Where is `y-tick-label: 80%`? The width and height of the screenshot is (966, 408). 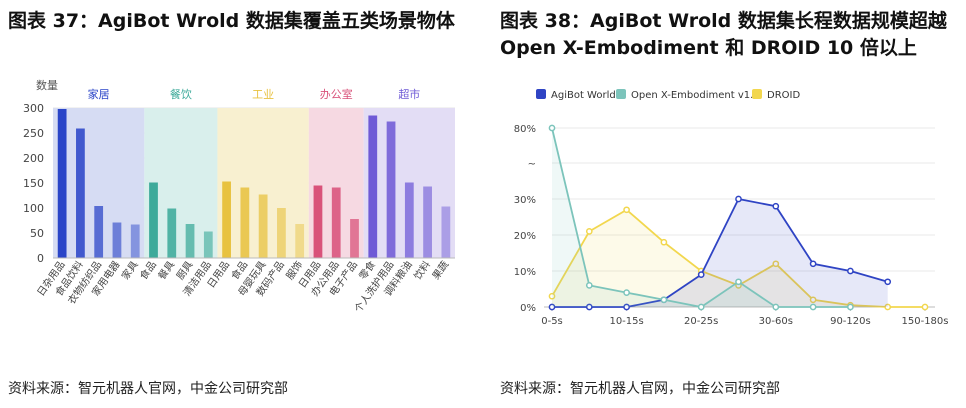 y-tick-label: 80% is located at coordinates (525, 129).